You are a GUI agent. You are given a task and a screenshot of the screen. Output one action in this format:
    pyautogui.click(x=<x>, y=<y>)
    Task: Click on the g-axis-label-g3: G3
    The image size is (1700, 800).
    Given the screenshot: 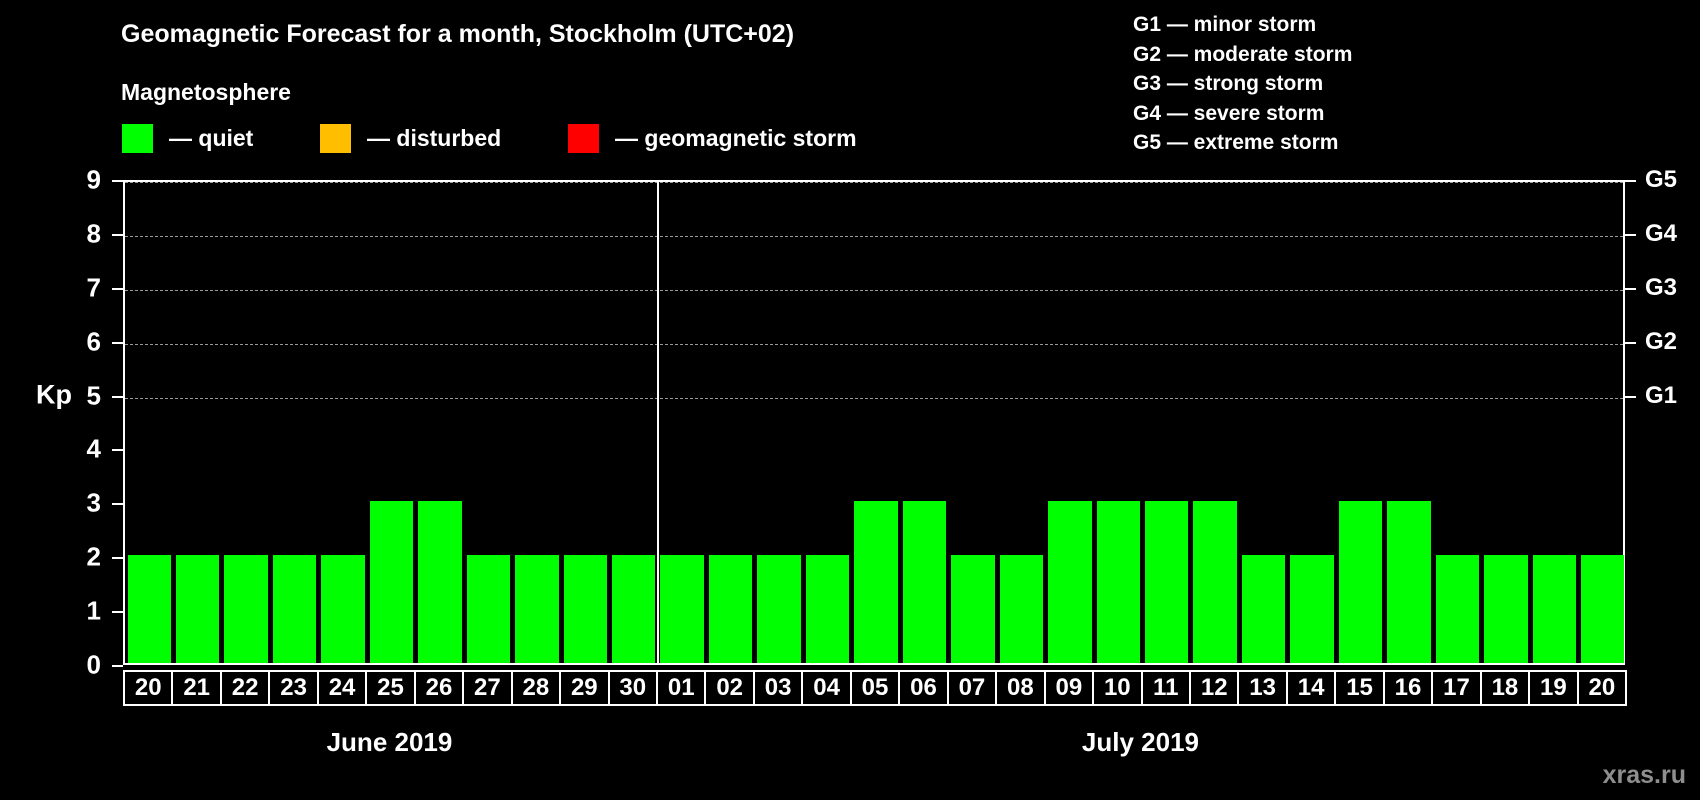 What is the action you would take?
    pyautogui.click(x=1661, y=287)
    